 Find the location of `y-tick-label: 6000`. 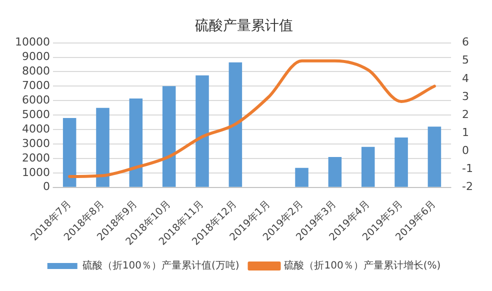

y-tick-label: 6000 is located at coordinates (36, 99).